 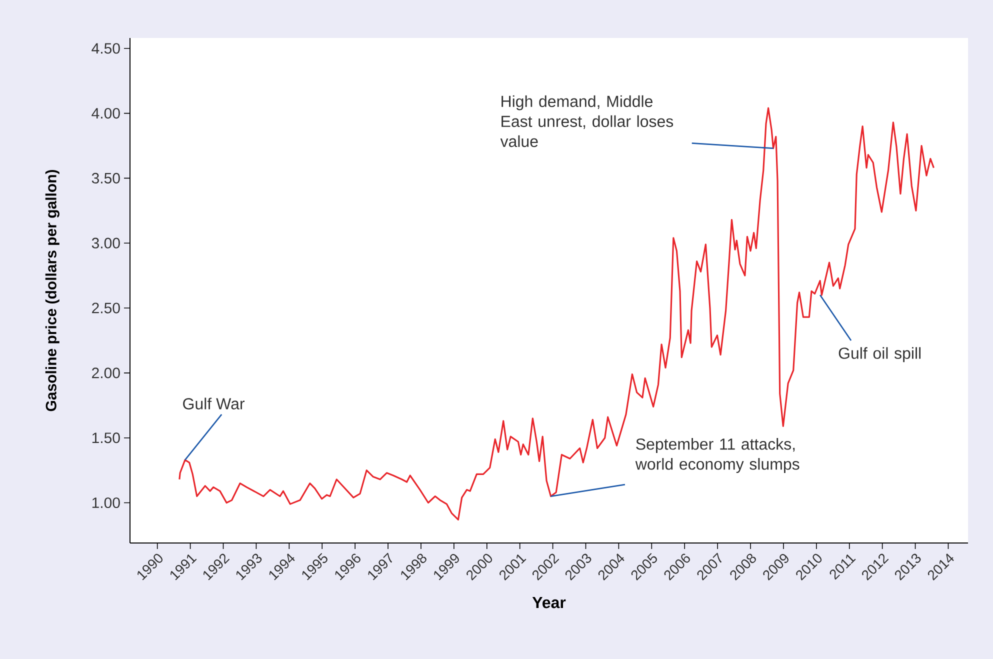 What do you see at coordinates (106, 502) in the screenshot?
I see `y-tick-label: 1.00` at bounding box center [106, 502].